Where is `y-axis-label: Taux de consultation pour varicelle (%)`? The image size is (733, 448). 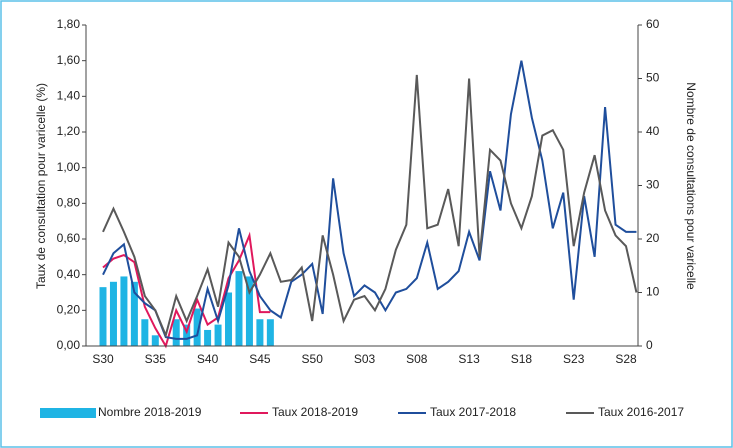
y-axis-label: Taux de consultation pour varicelle (%) is located at coordinates (41, 186).